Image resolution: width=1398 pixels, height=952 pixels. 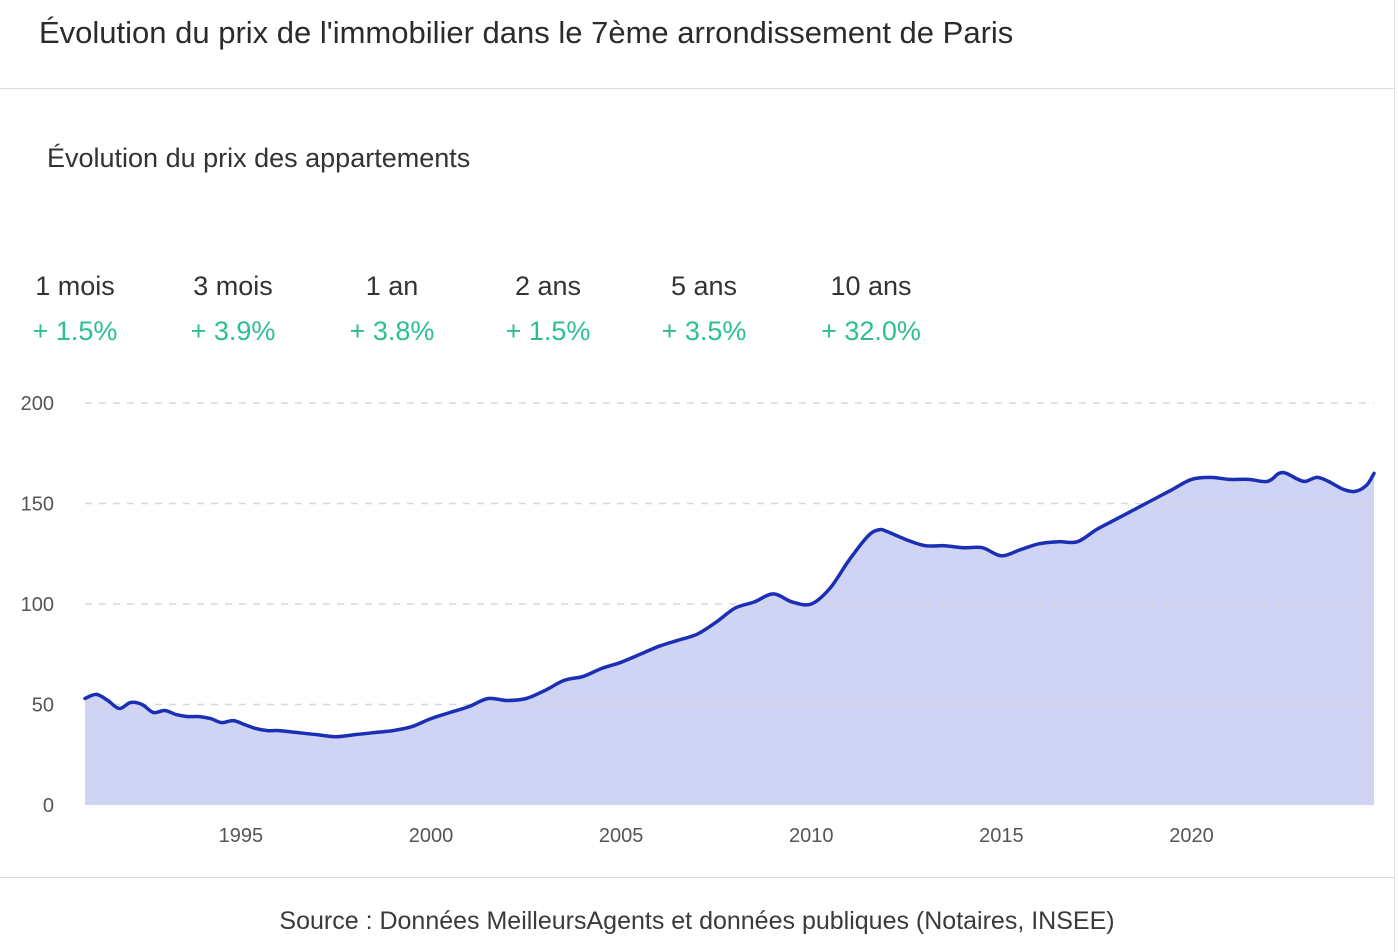 I want to click on x-tick-label: 2005, so click(x=621, y=836).